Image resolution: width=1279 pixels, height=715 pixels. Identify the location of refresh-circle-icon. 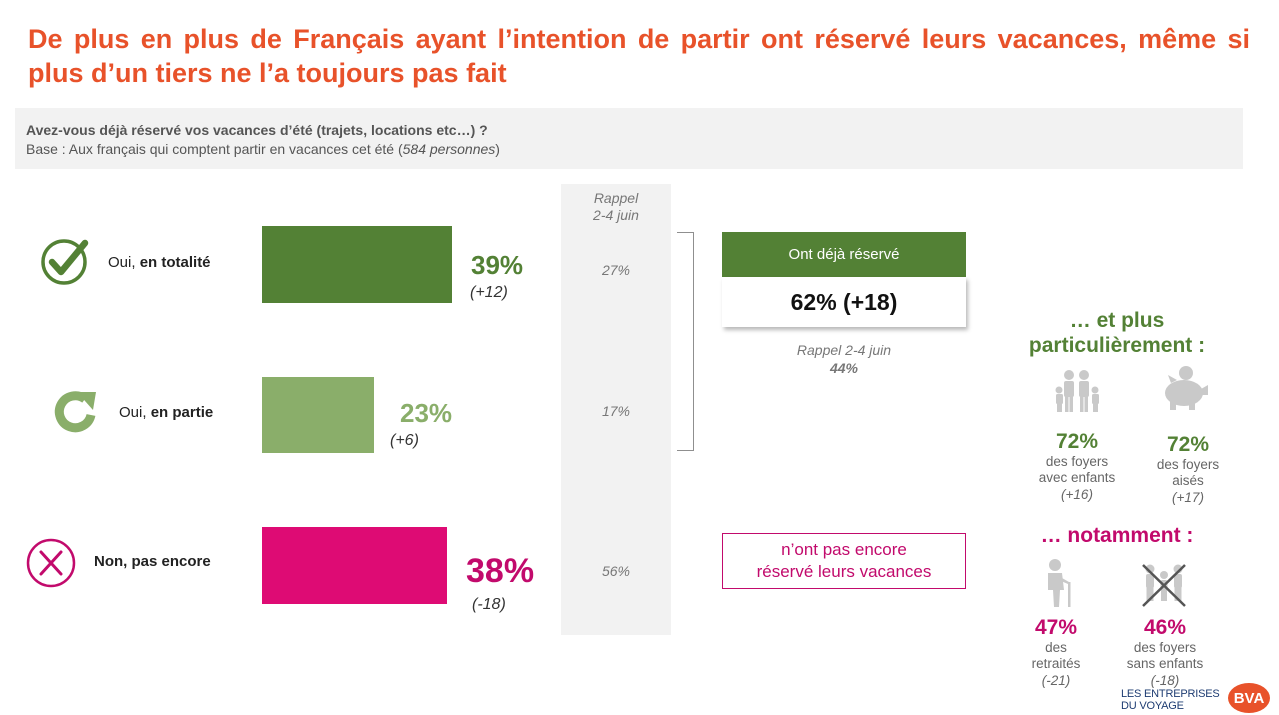
(76, 412).